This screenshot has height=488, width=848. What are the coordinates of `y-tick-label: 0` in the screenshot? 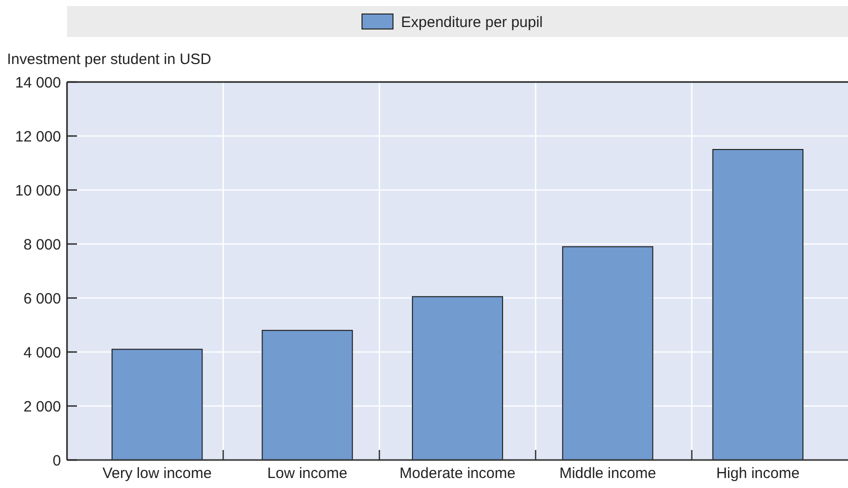 It's located at (56, 461).